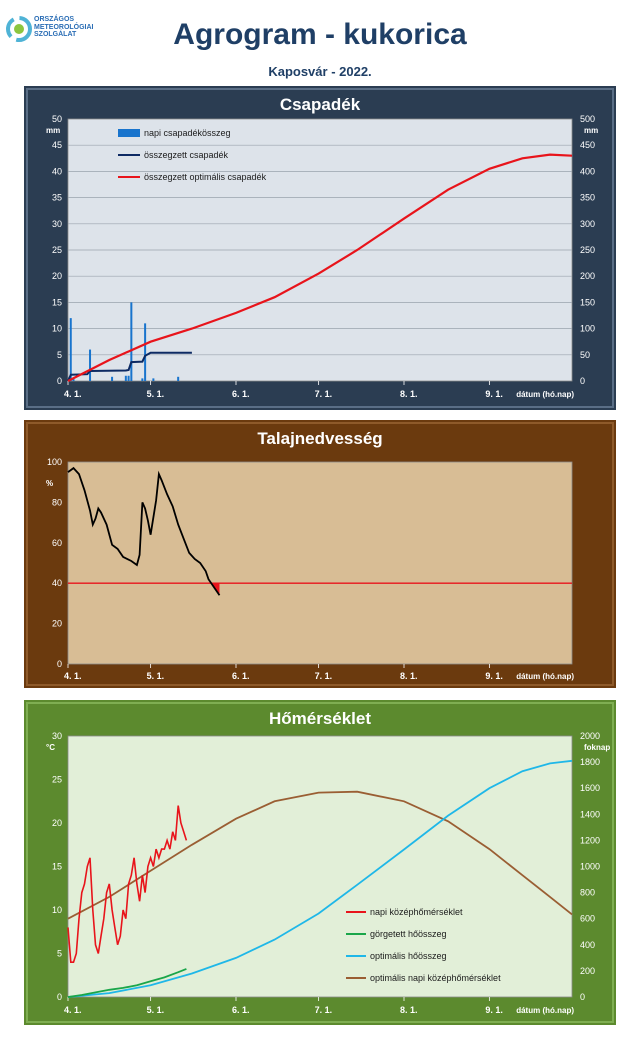 This screenshot has height=1047, width=640. I want to click on y2-tick-label: 250, so click(587, 250).